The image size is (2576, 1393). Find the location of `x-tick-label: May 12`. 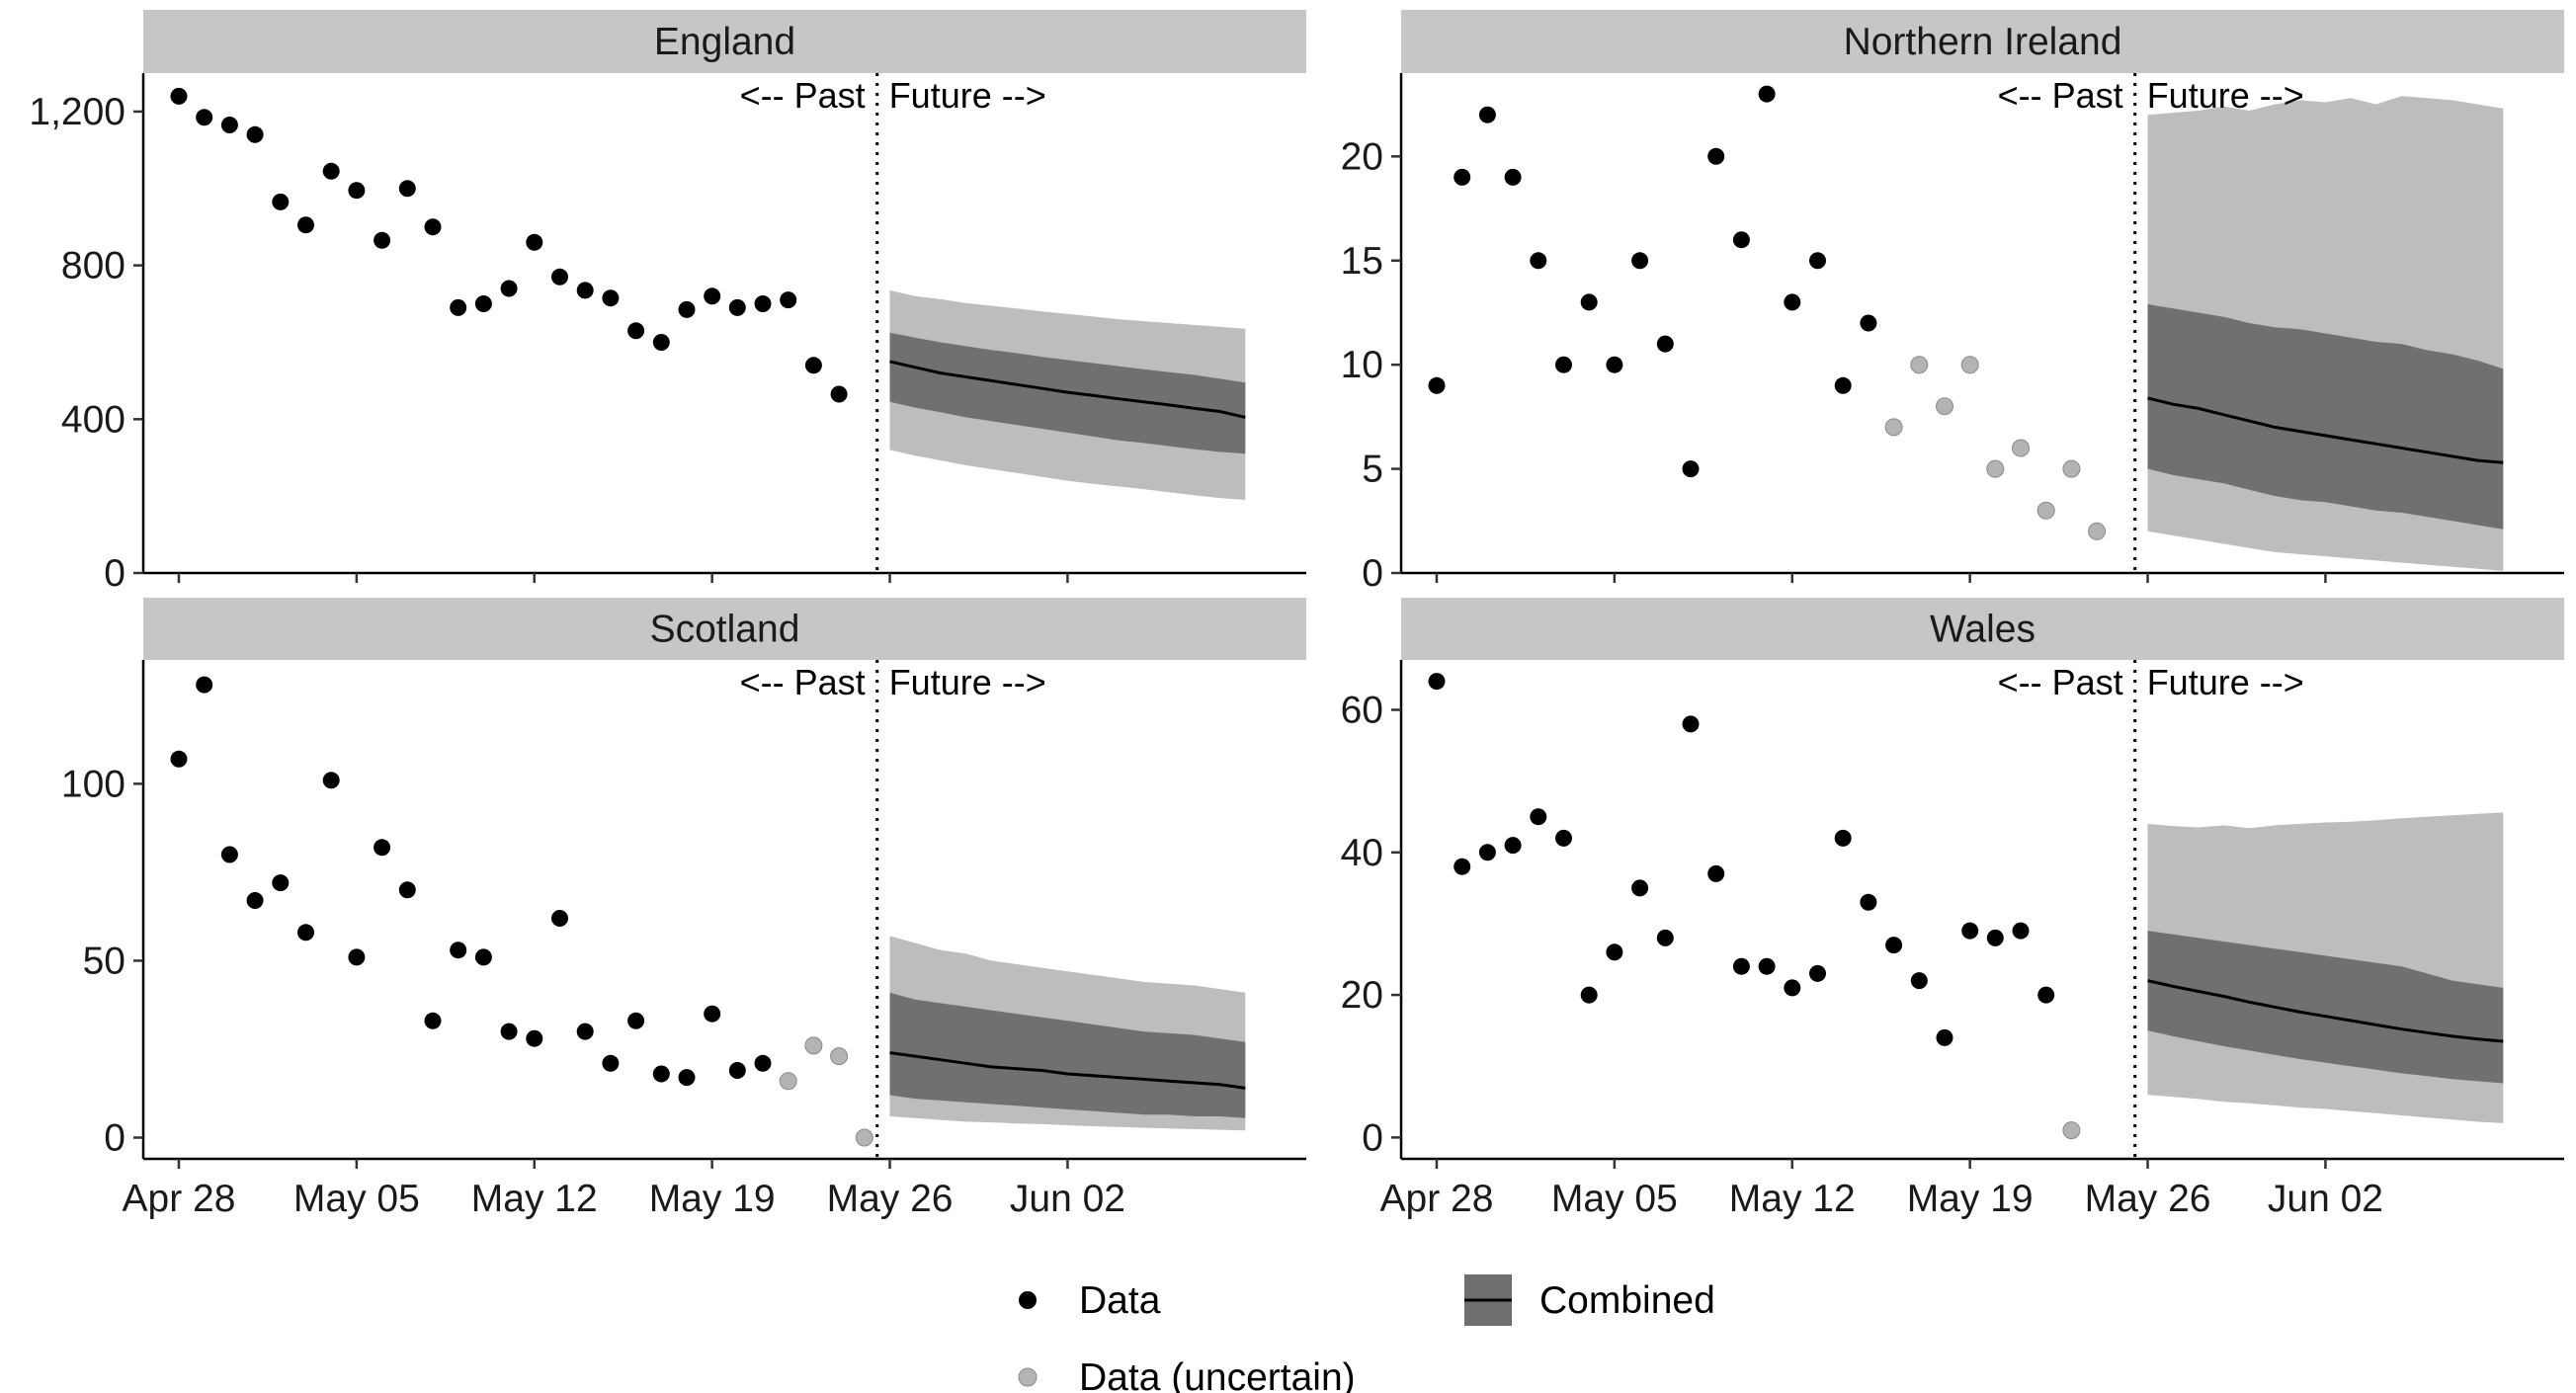

x-tick-label: May 12 is located at coordinates (1792, 1199).